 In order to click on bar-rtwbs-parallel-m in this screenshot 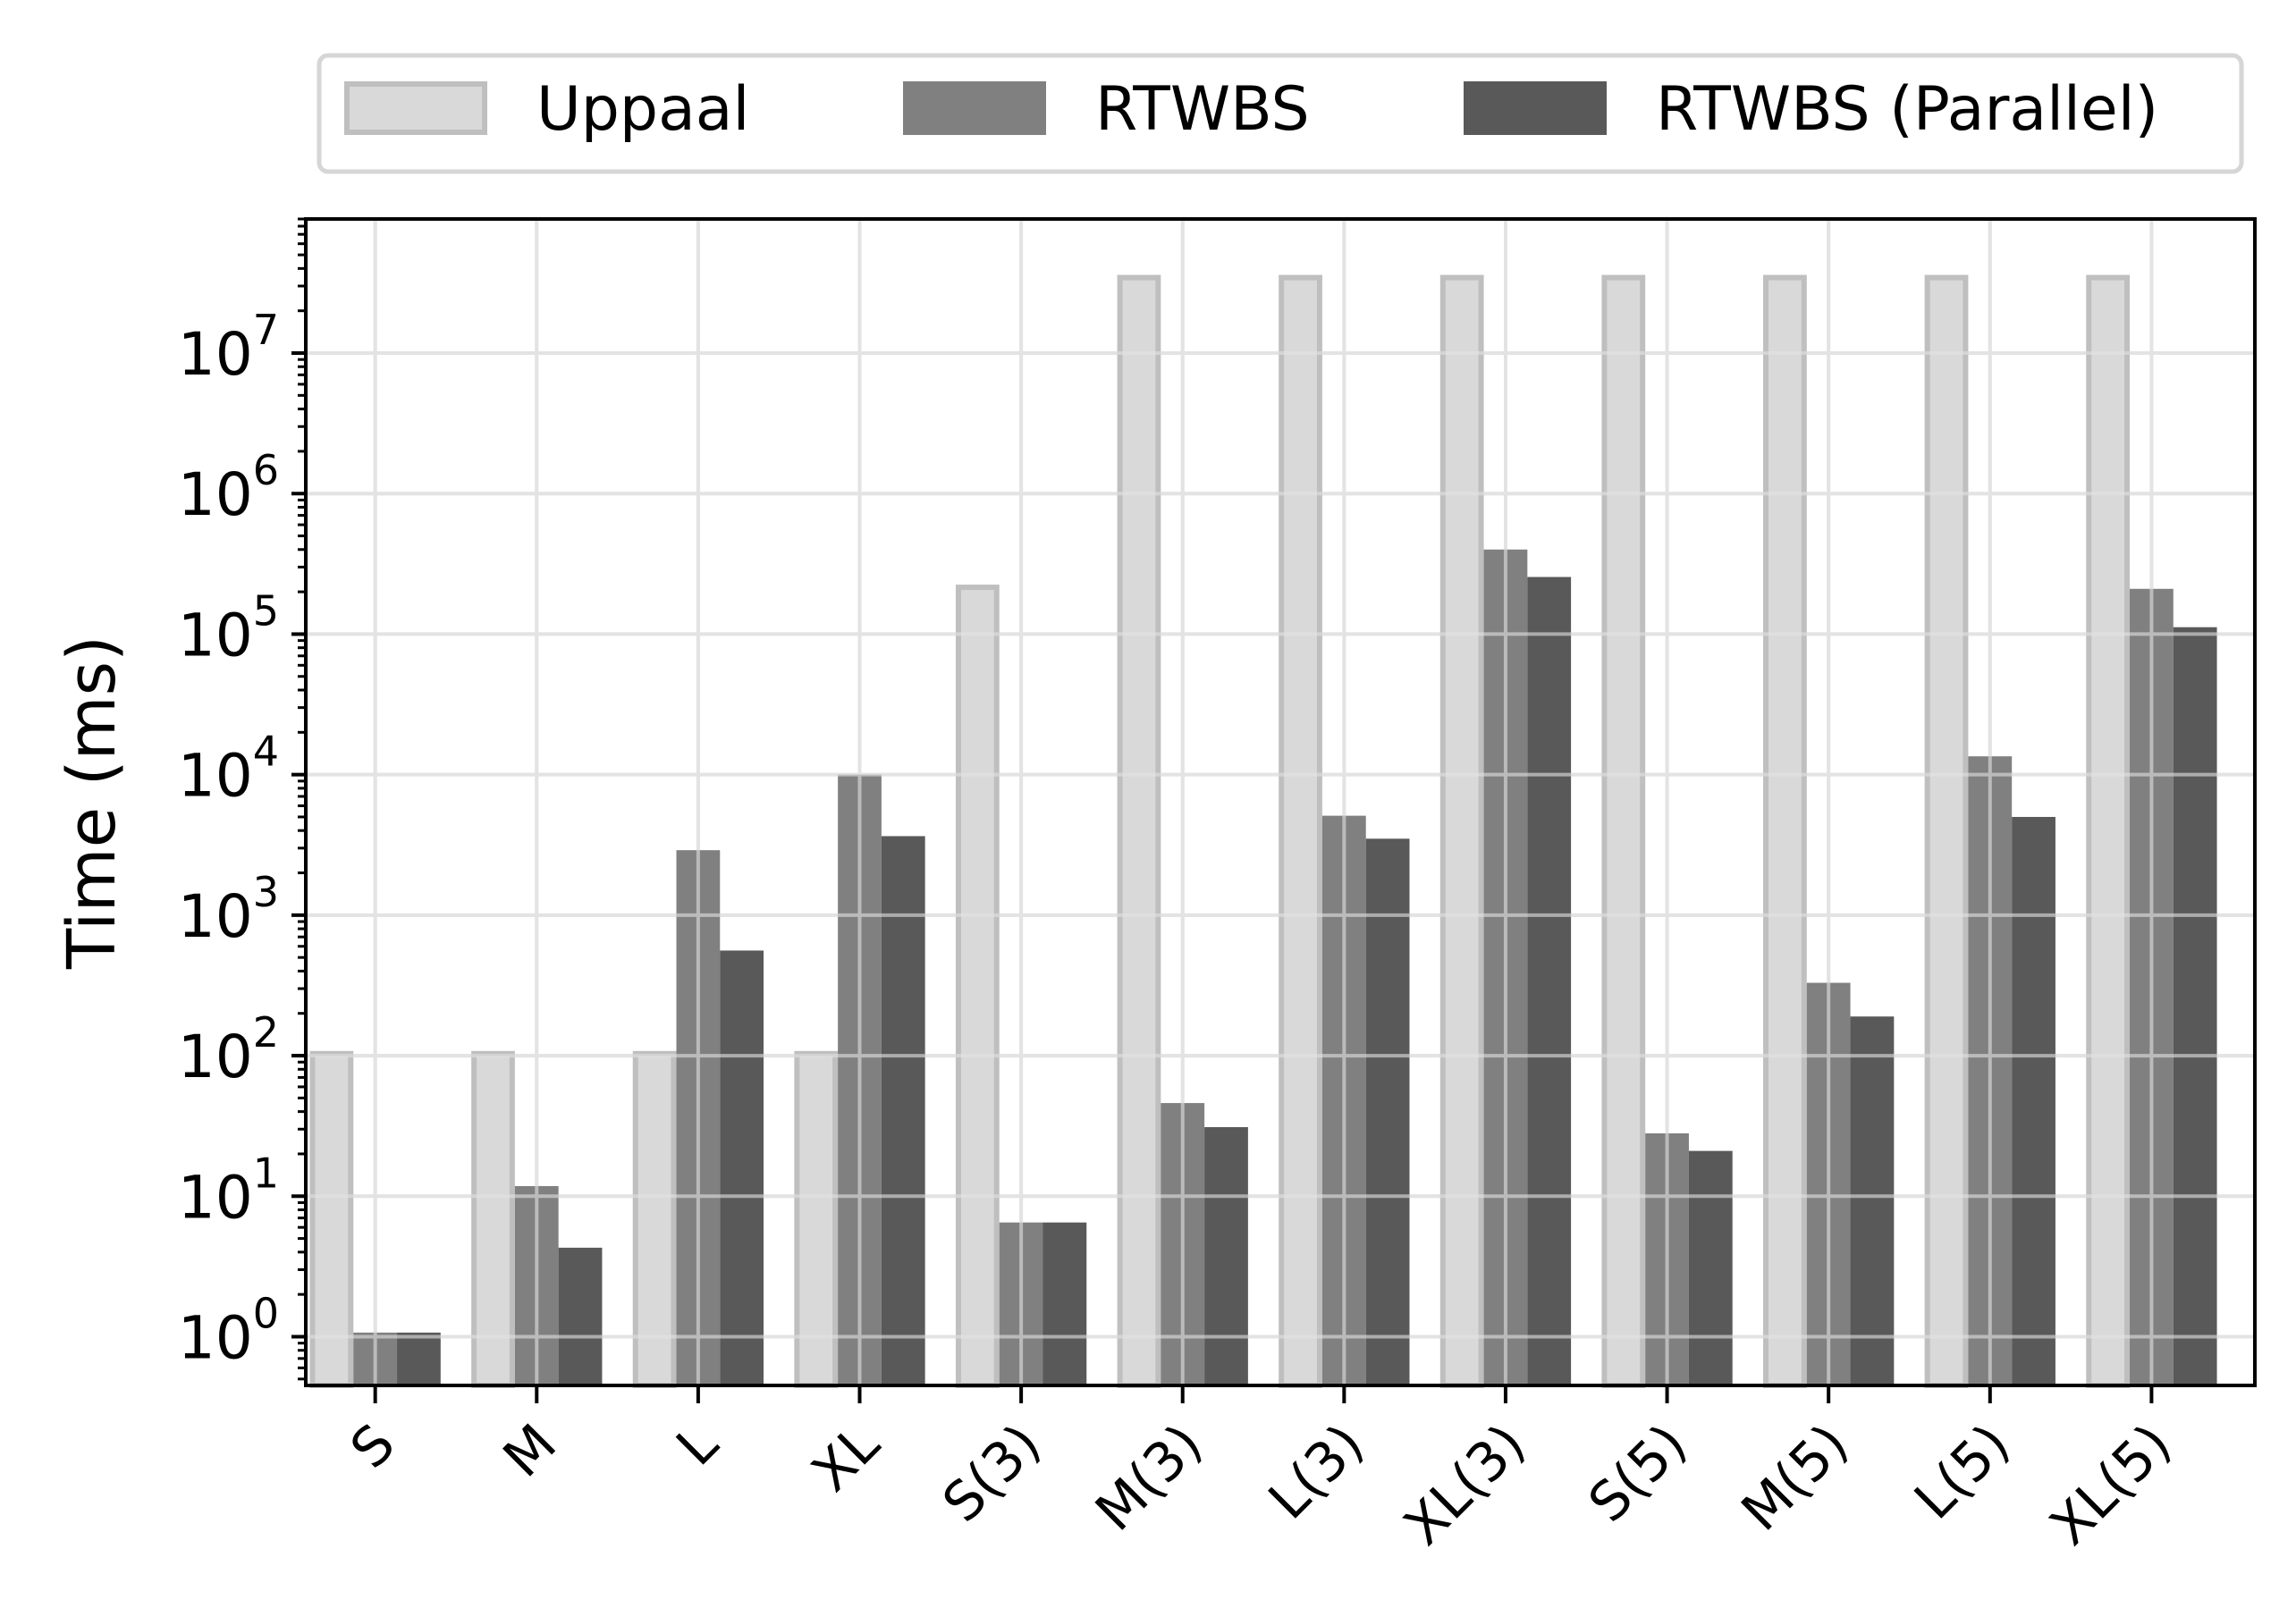, I will do `click(580, 1316)`.